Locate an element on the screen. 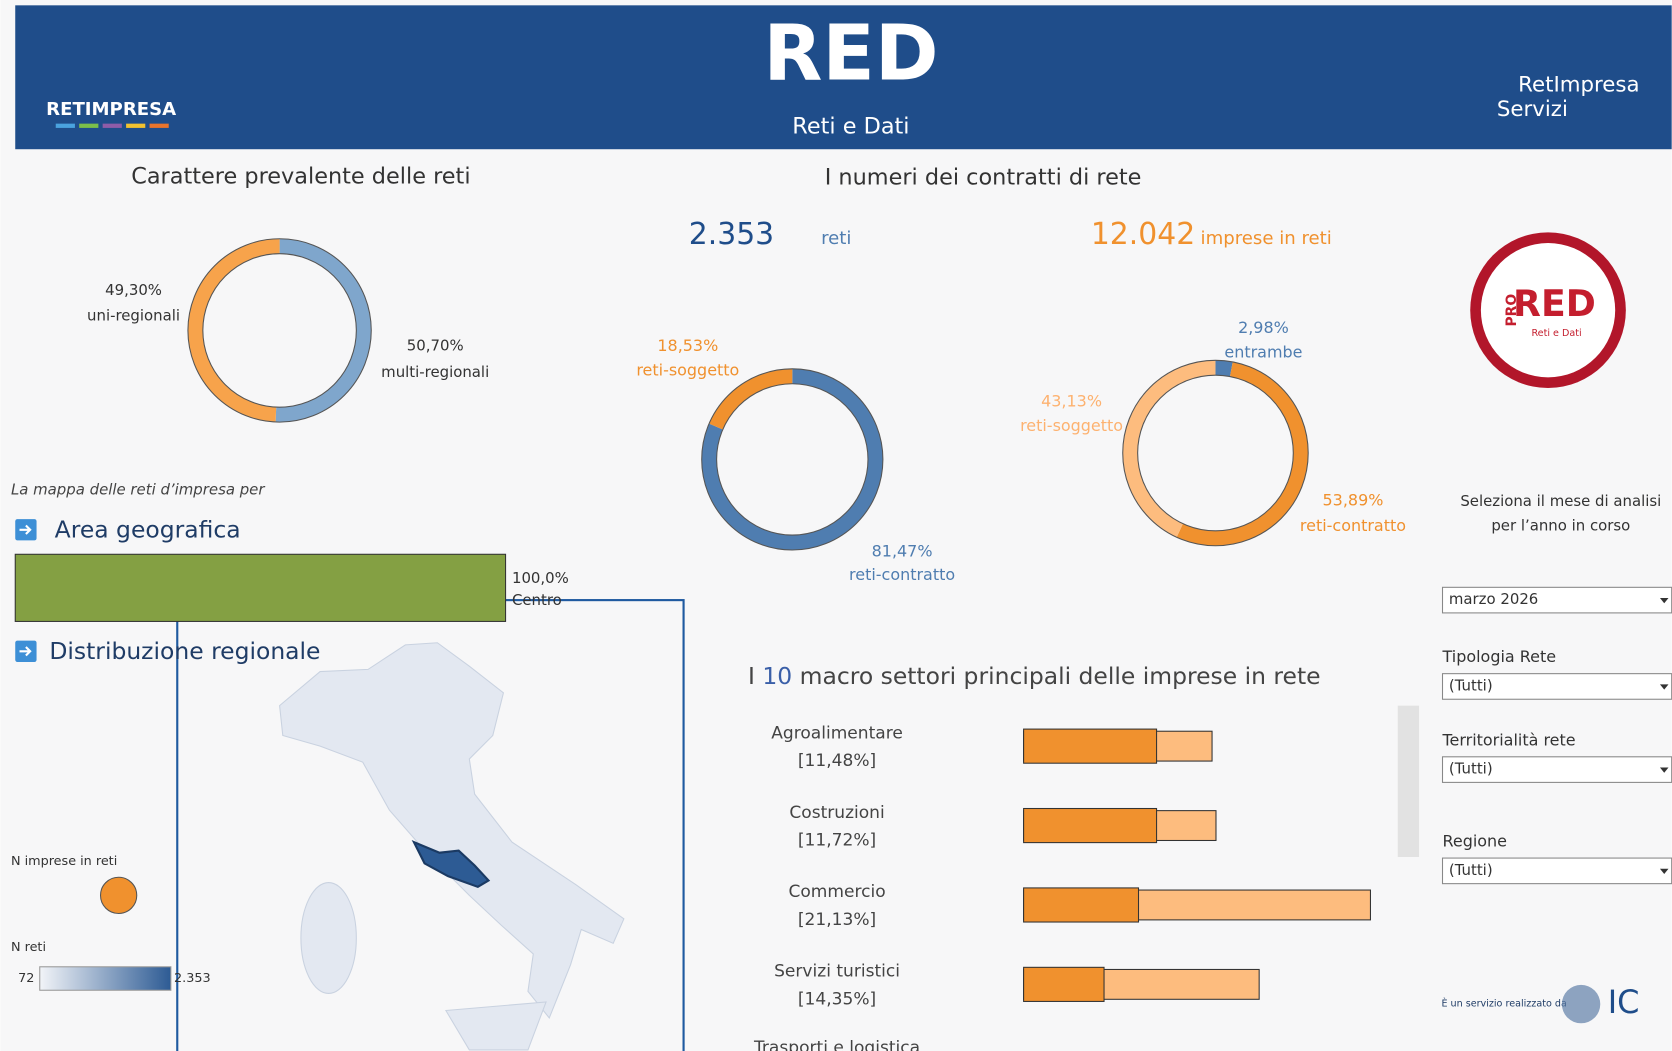 The height and width of the screenshot is (1051, 1672). legend-min: 72 is located at coordinates (26, 978).